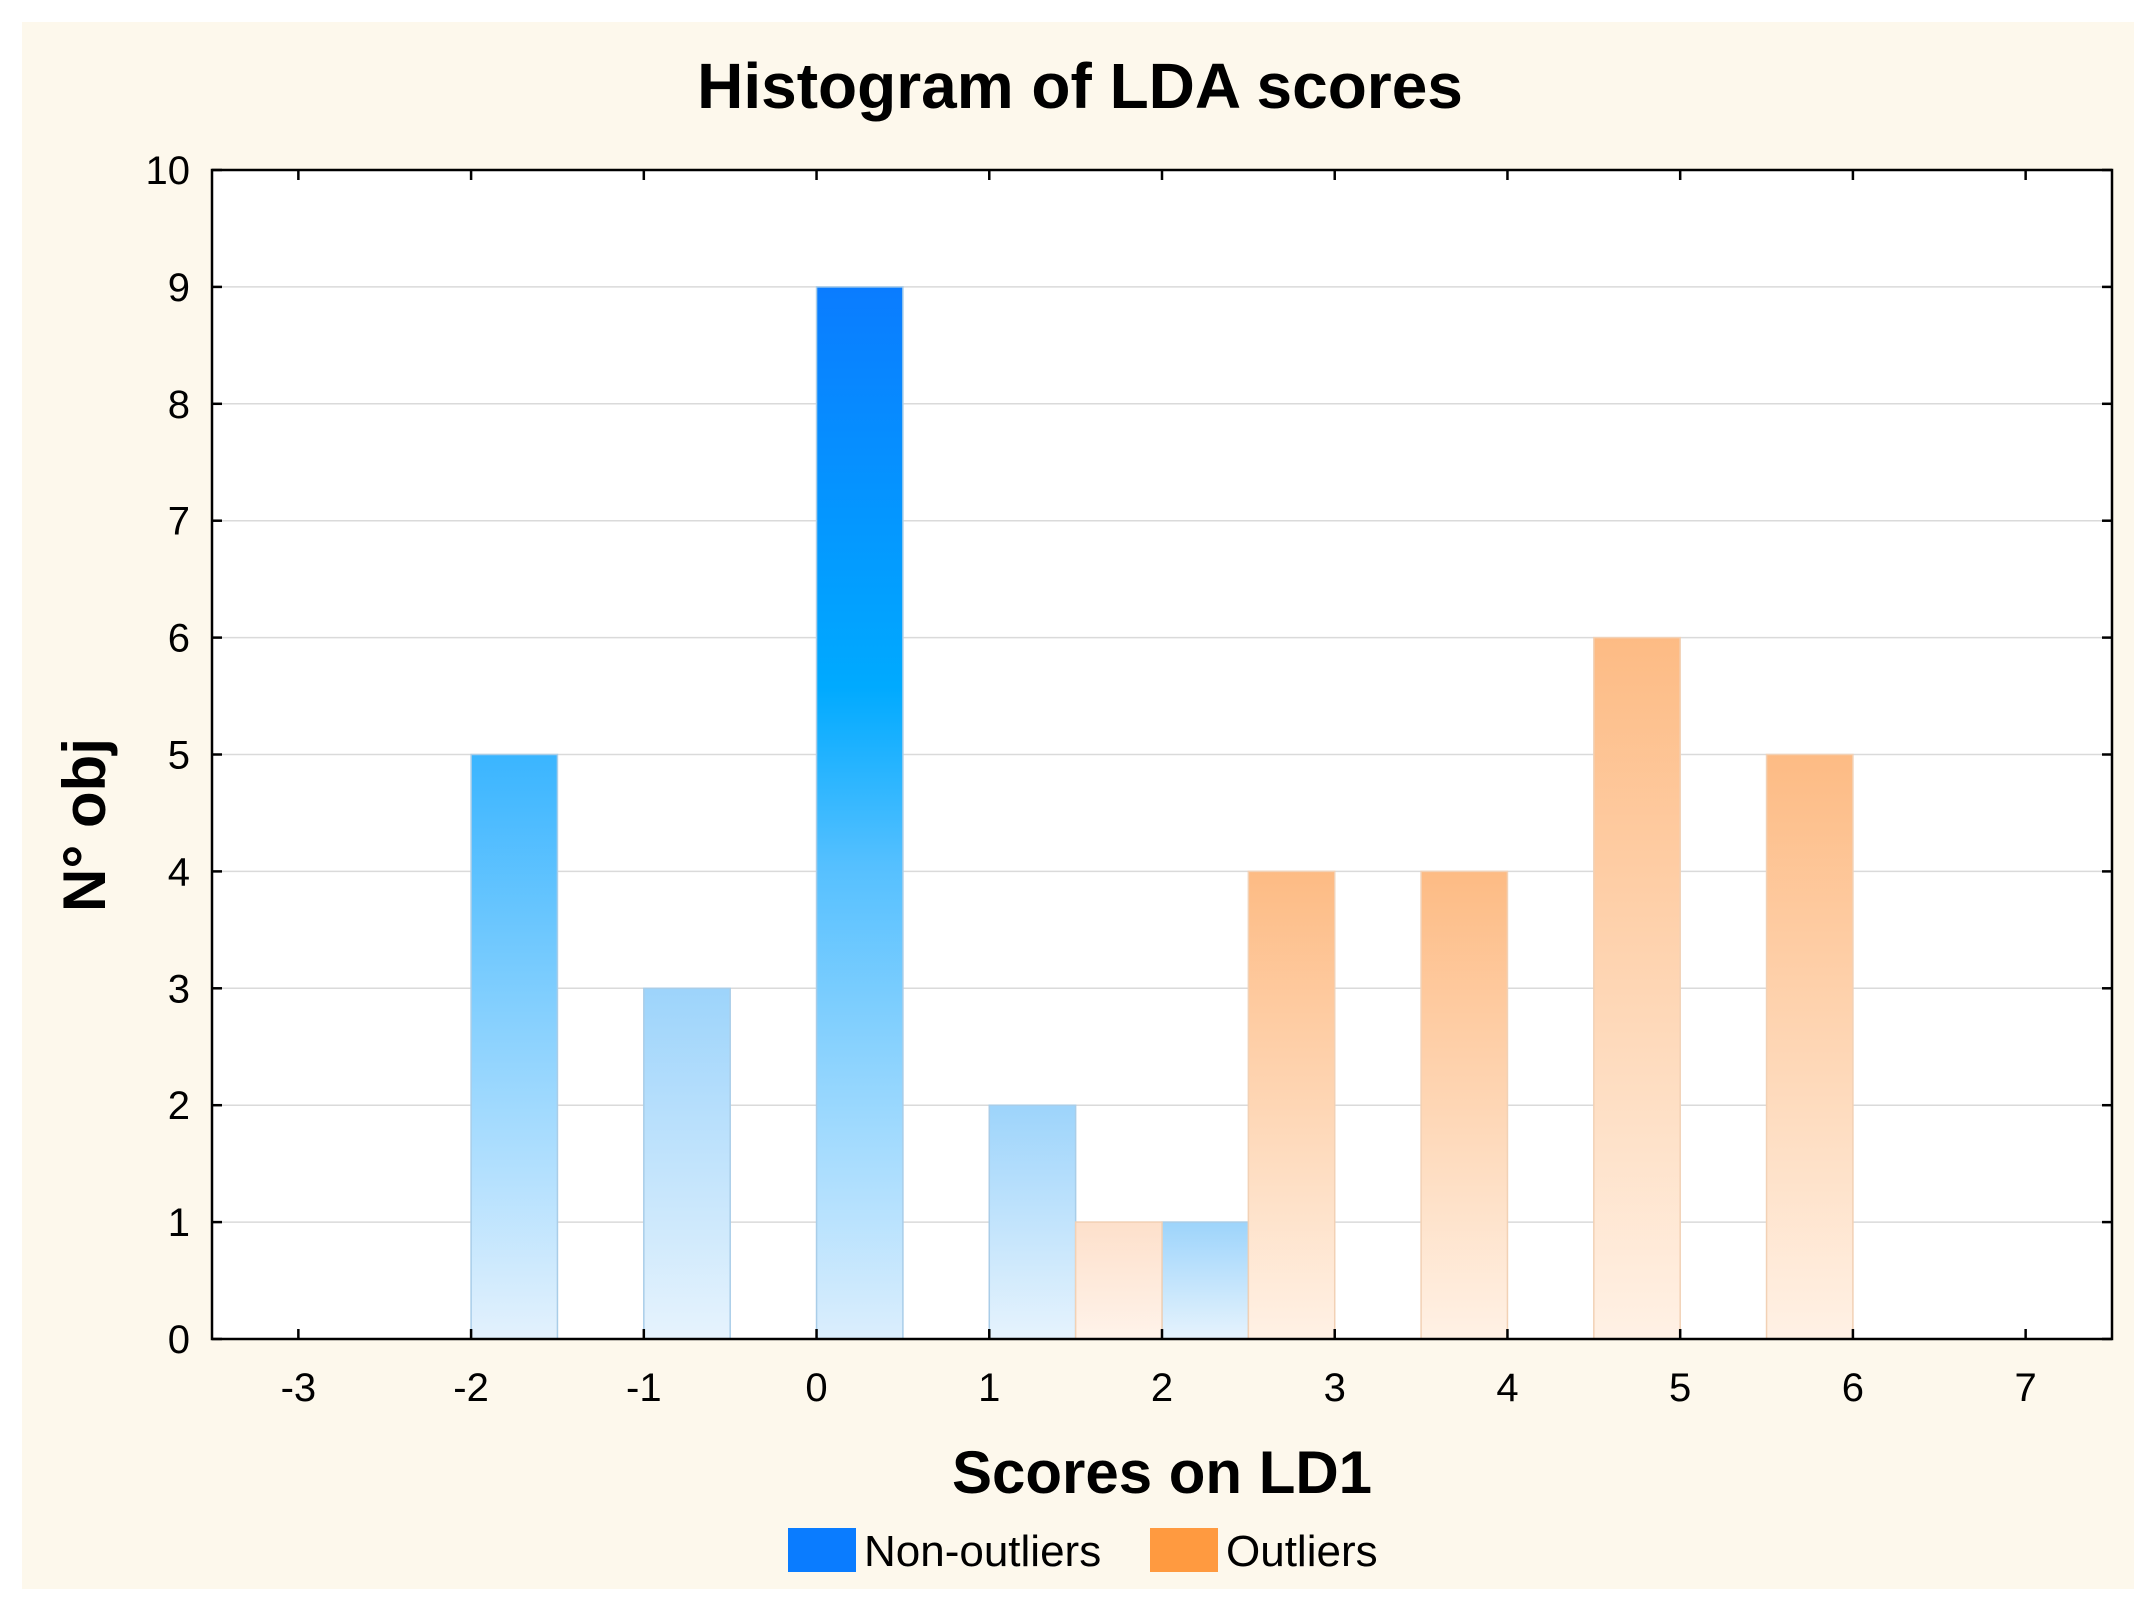 The image size is (2156, 1616). Describe the element at coordinates (168, 171) in the screenshot. I see `y-tick-label: 10` at that location.